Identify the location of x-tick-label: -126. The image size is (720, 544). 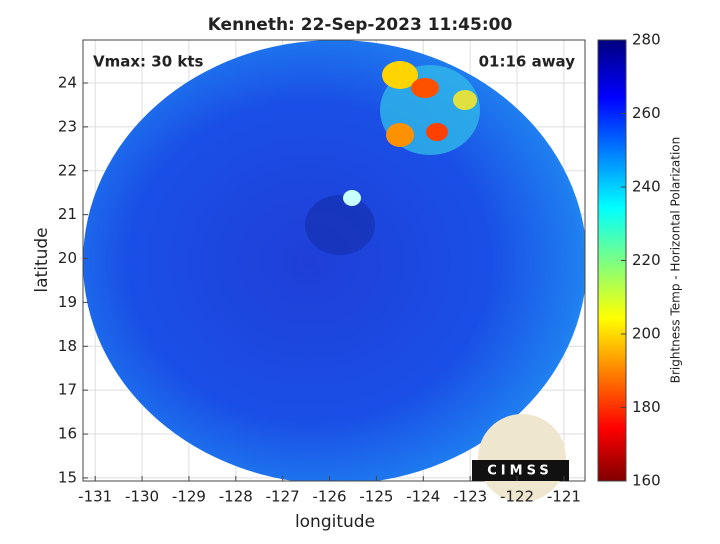
(330, 497).